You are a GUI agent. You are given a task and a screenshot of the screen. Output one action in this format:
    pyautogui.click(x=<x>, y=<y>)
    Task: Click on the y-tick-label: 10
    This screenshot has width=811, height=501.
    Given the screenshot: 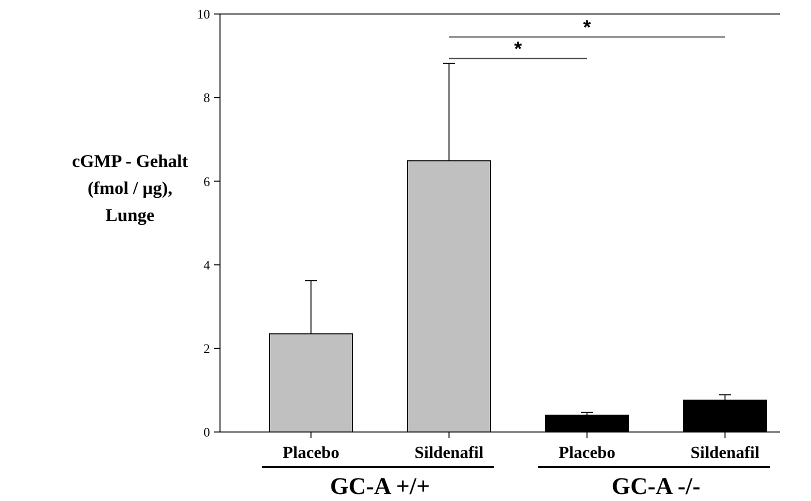 What is the action you would take?
    pyautogui.click(x=203, y=14)
    